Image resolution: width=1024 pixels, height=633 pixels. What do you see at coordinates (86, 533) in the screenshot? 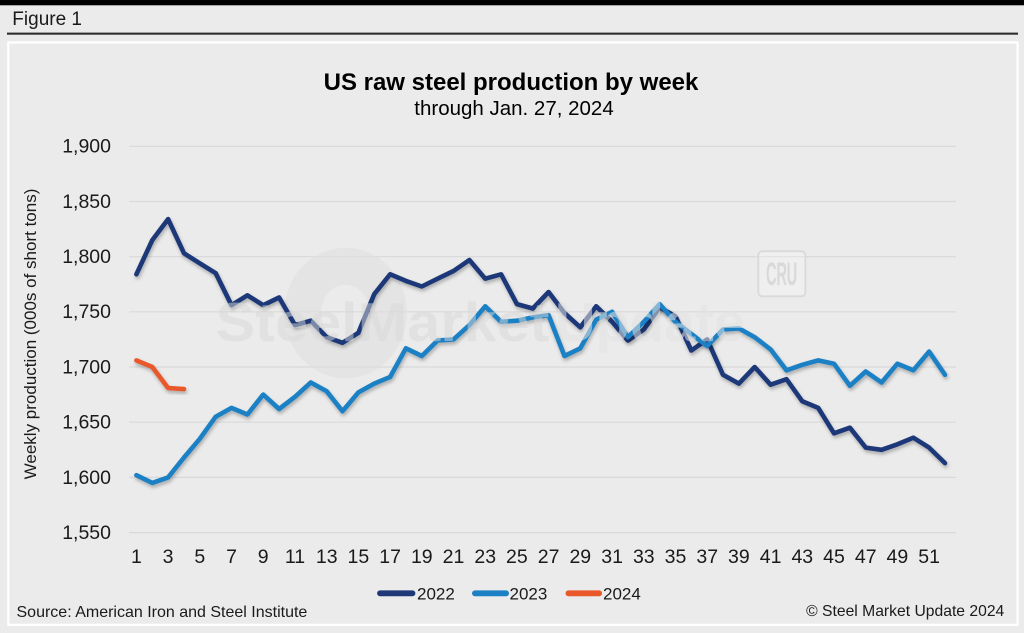
I see `svg-text: 1,550` at bounding box center [86, 533].